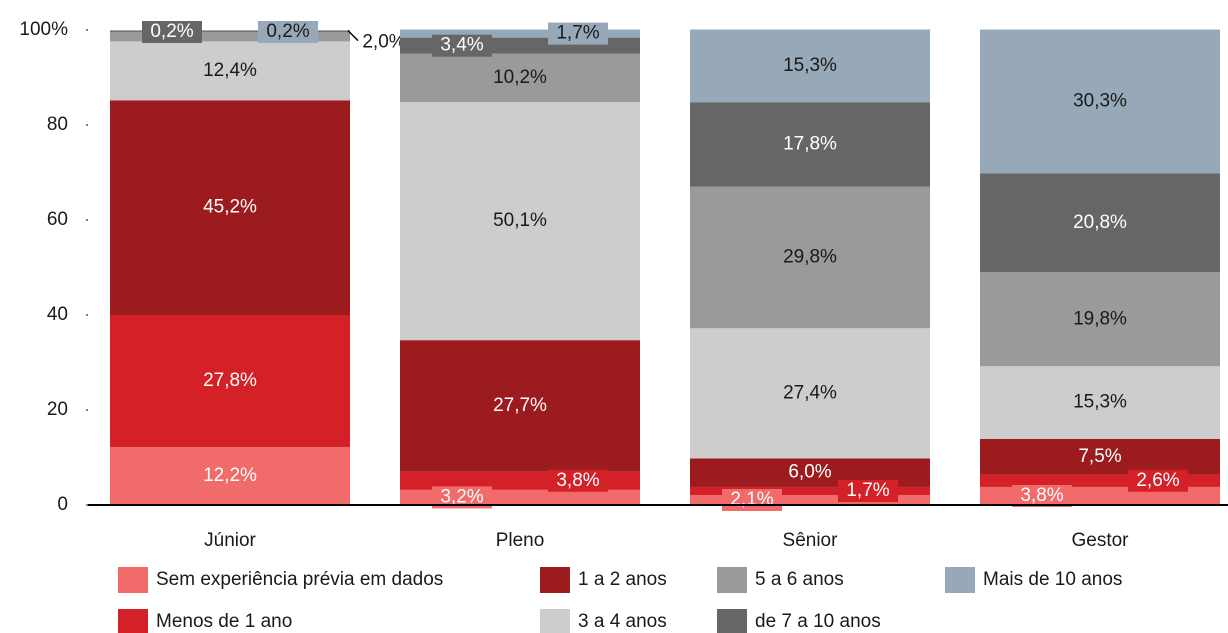  I want to click on data-label: 45,2%, so click(230, 207).